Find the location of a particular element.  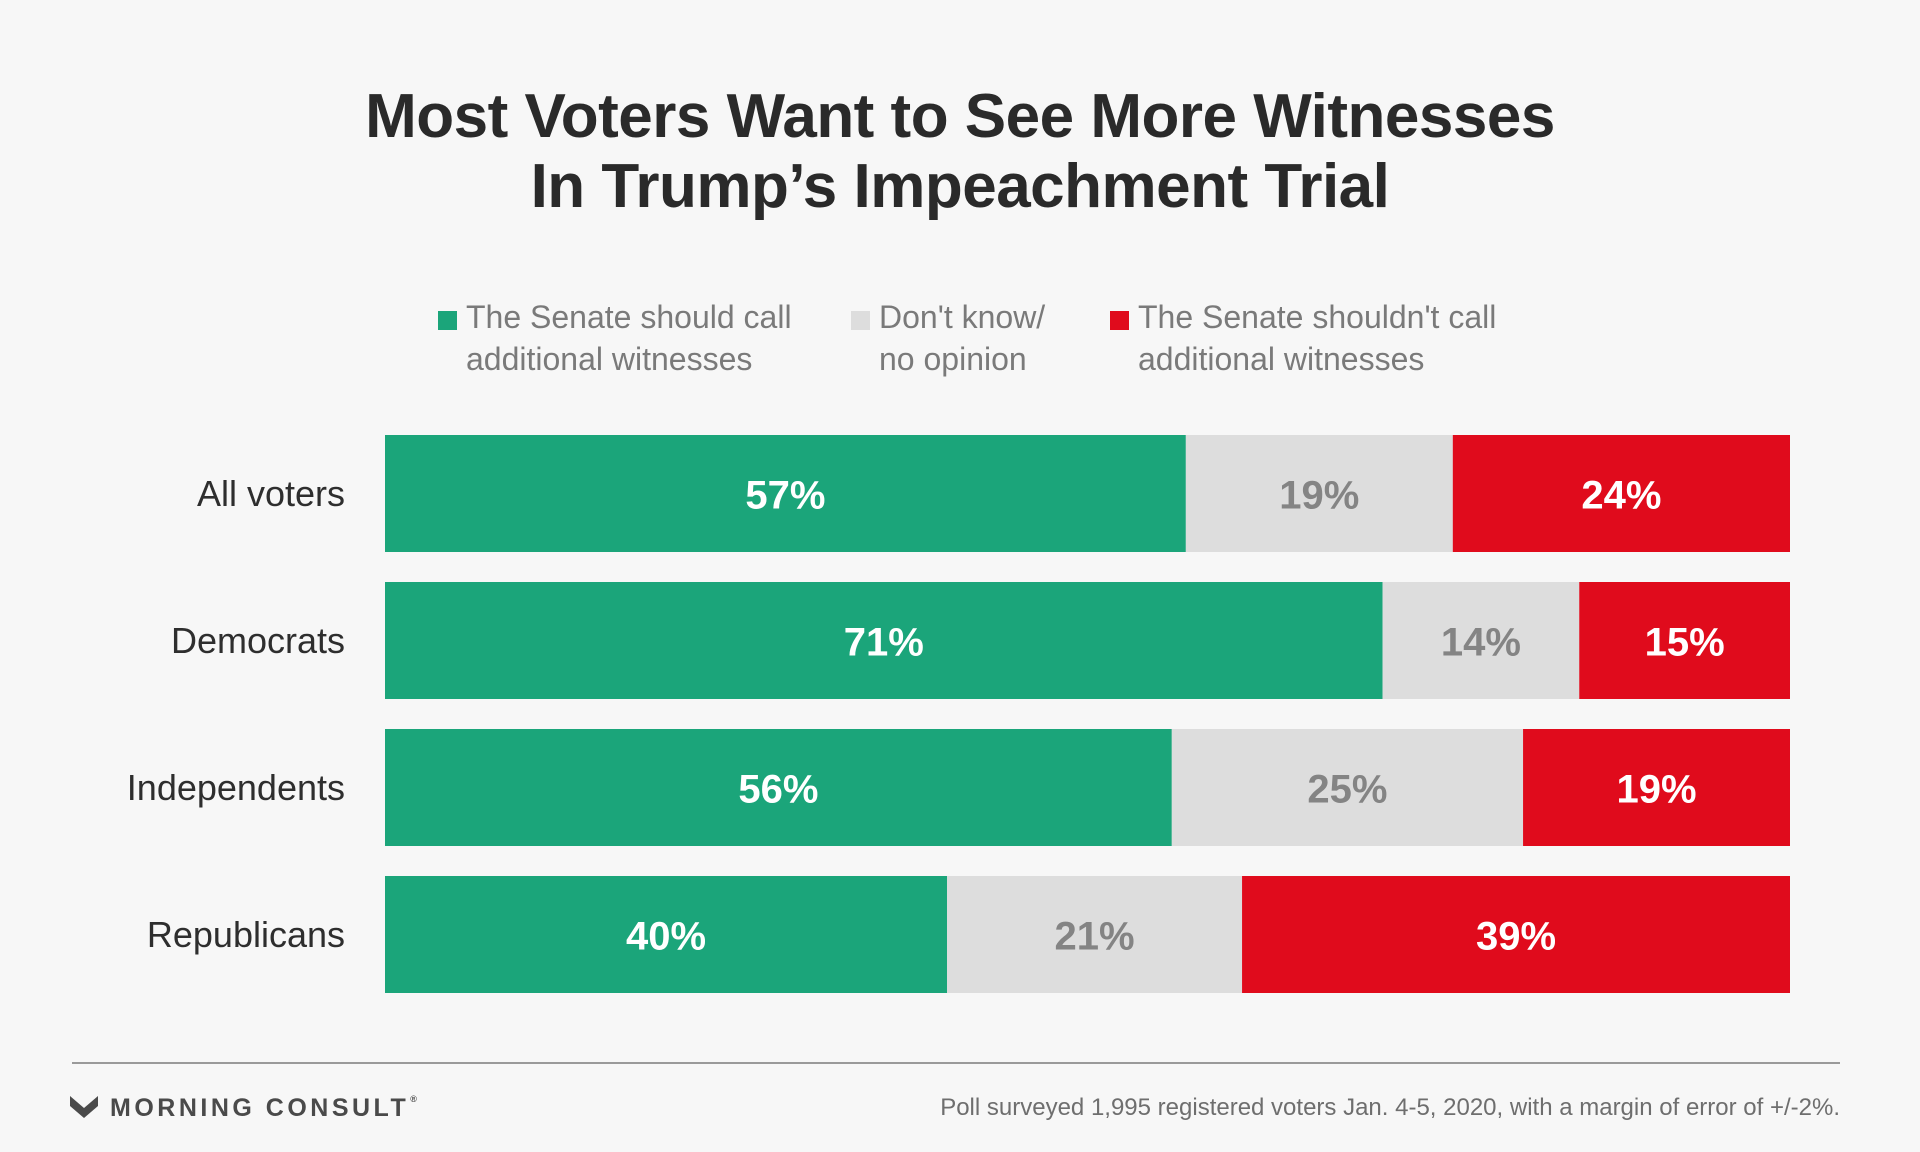

bar-democrats-call is located at coordinates (884, 640).